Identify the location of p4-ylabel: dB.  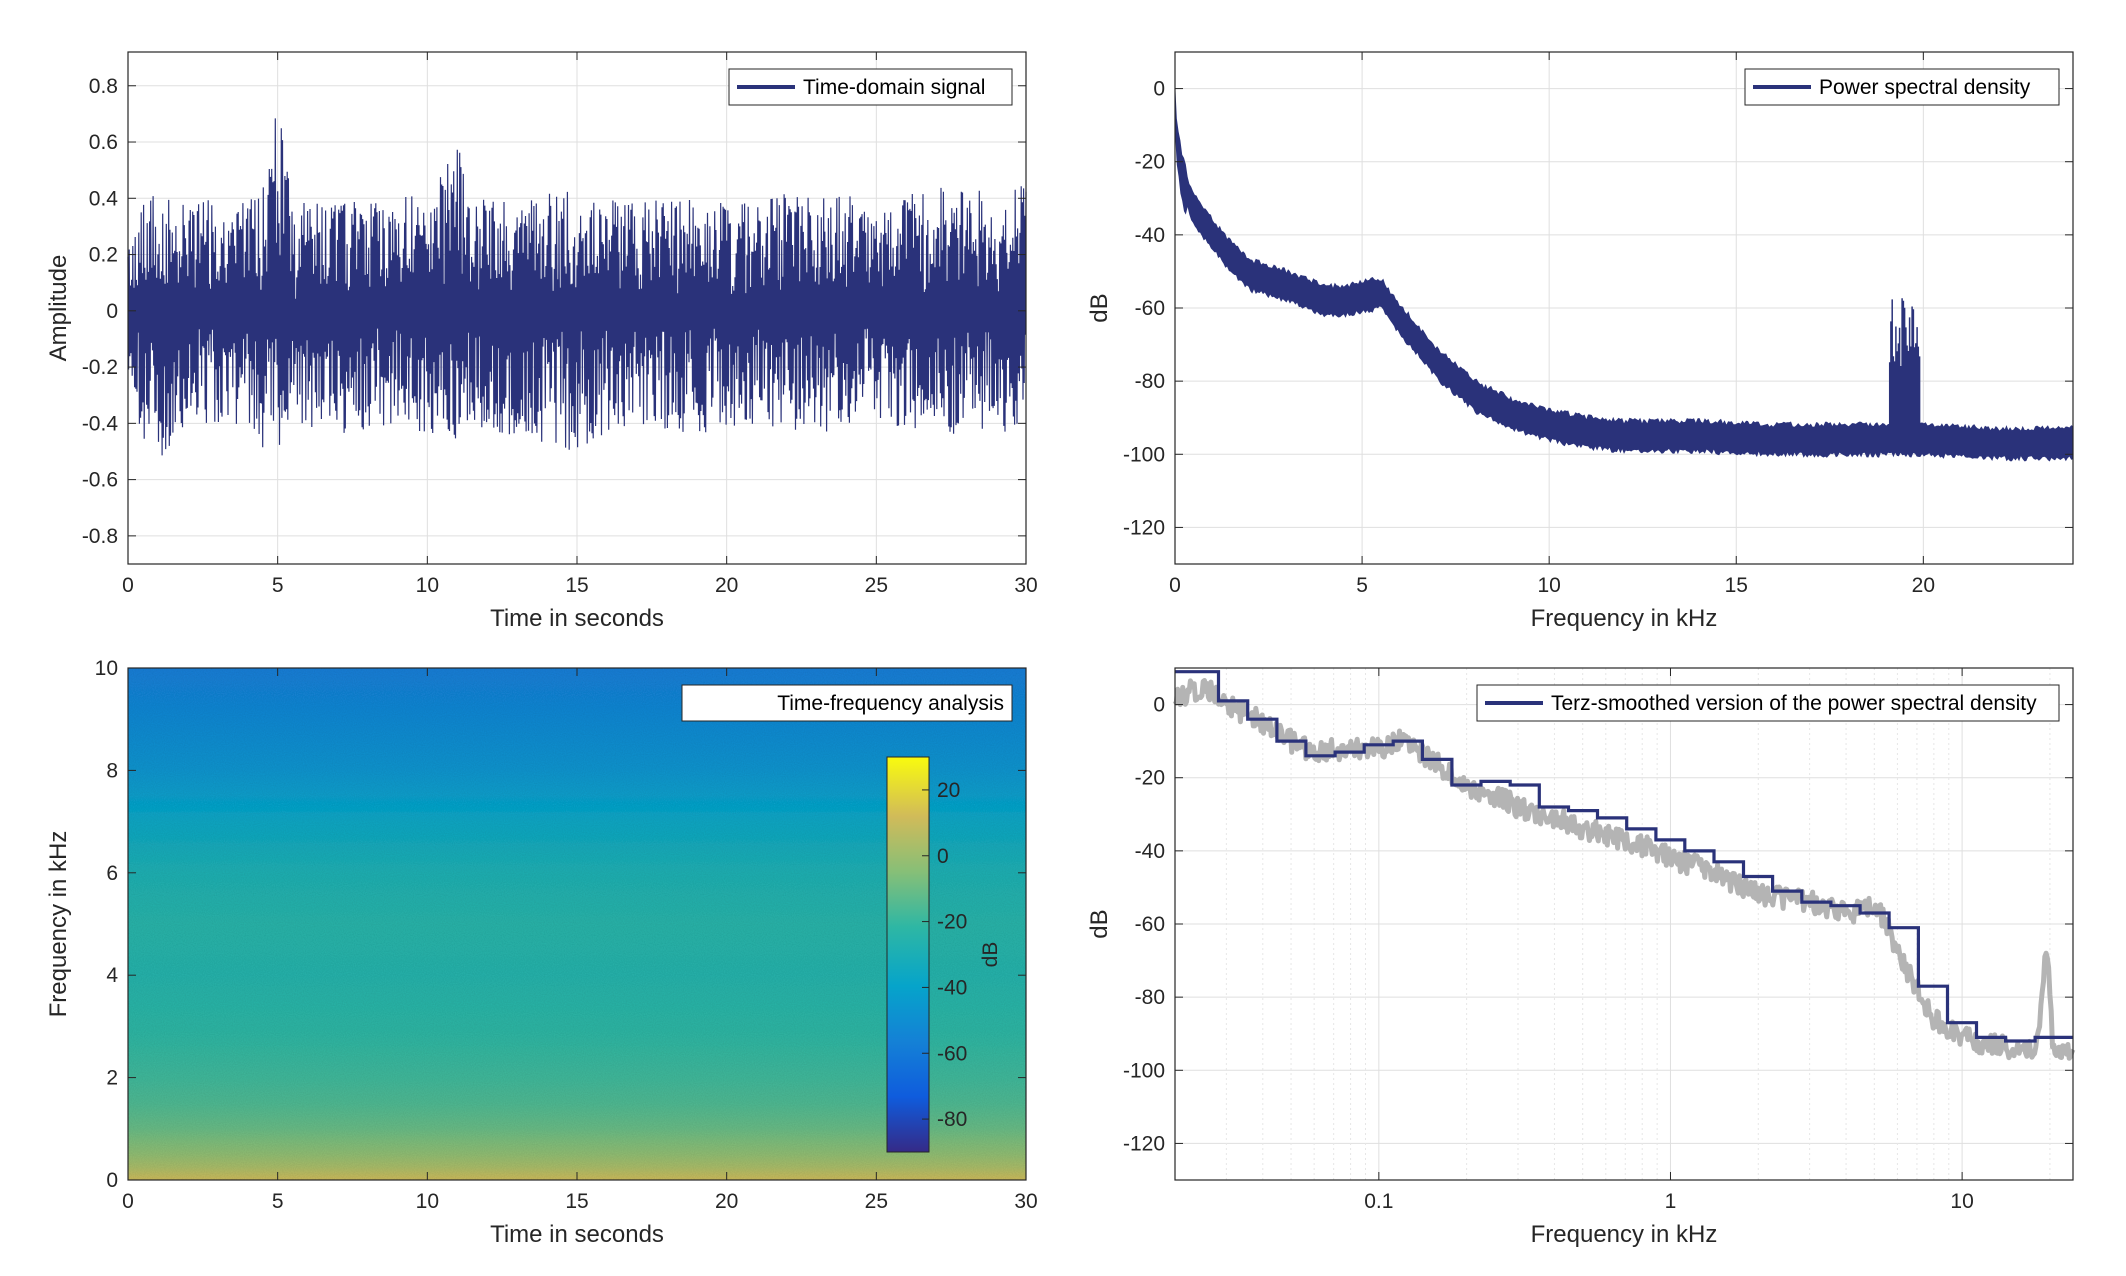
(1099, 923).